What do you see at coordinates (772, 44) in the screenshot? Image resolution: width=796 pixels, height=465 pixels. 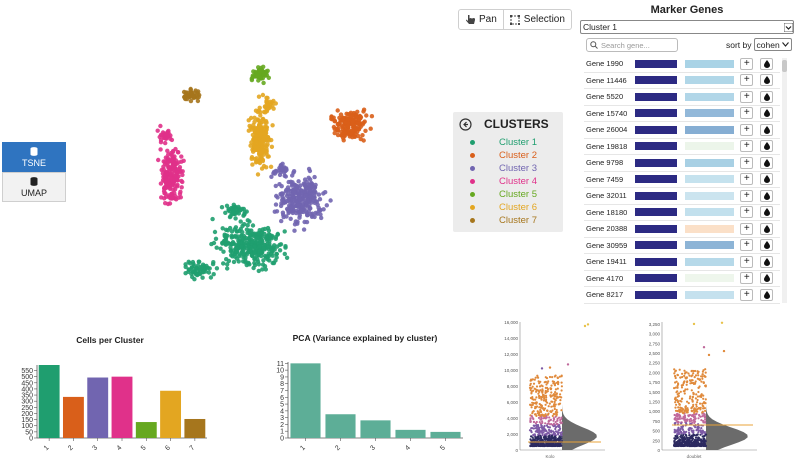 I see `sort-select: cohen` at bounding box center [772, 44].